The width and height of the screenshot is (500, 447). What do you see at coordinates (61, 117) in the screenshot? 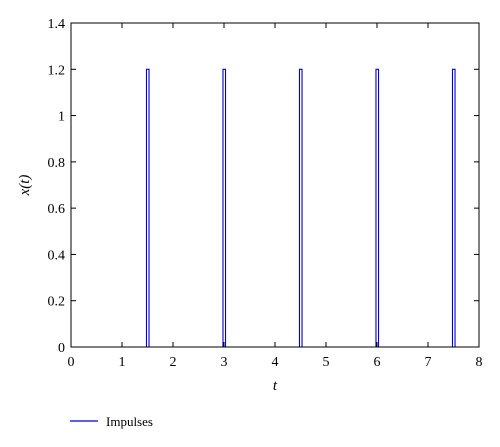
I see `y-tick-label: 1` at bounding box center [61, 117].